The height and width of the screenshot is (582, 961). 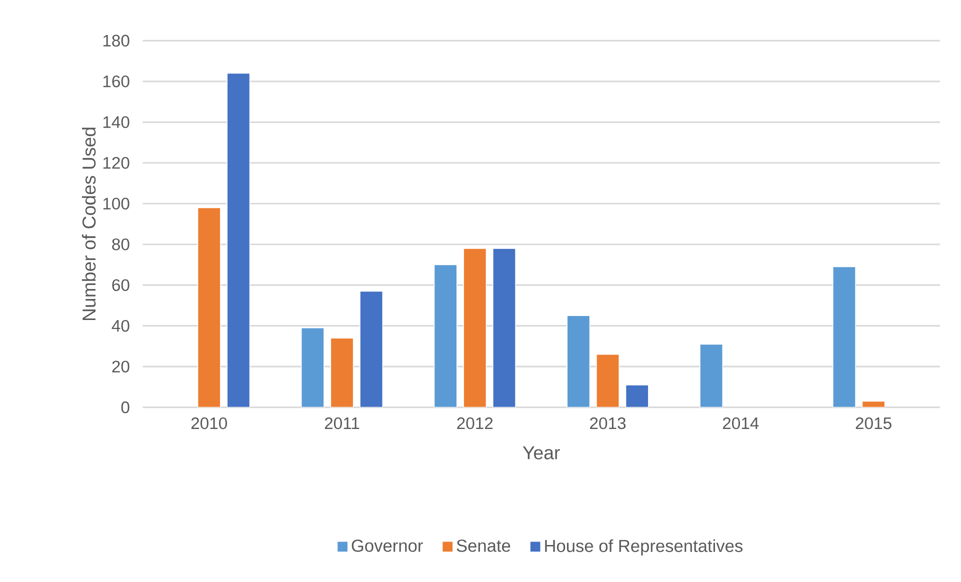 What do you see at coordinates (121, 285) in the screenshot?
I see `y-tick-label: 60` at bounding box center [121, 285].